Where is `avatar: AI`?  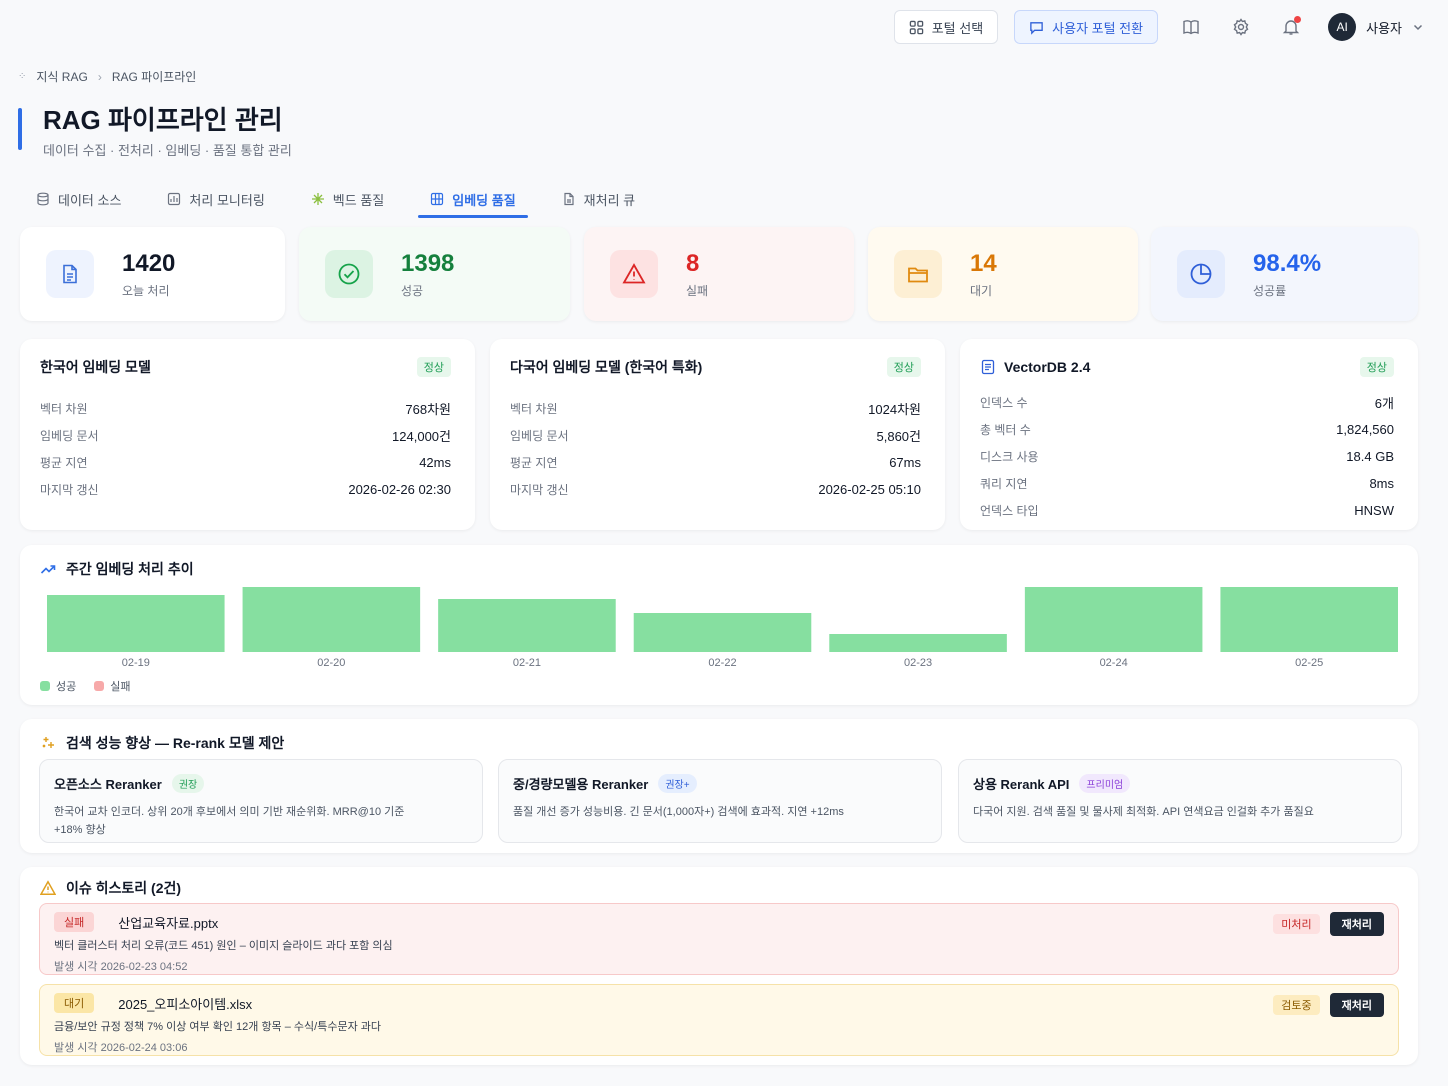 avatar: AI is located at coordinates (1342, 27).